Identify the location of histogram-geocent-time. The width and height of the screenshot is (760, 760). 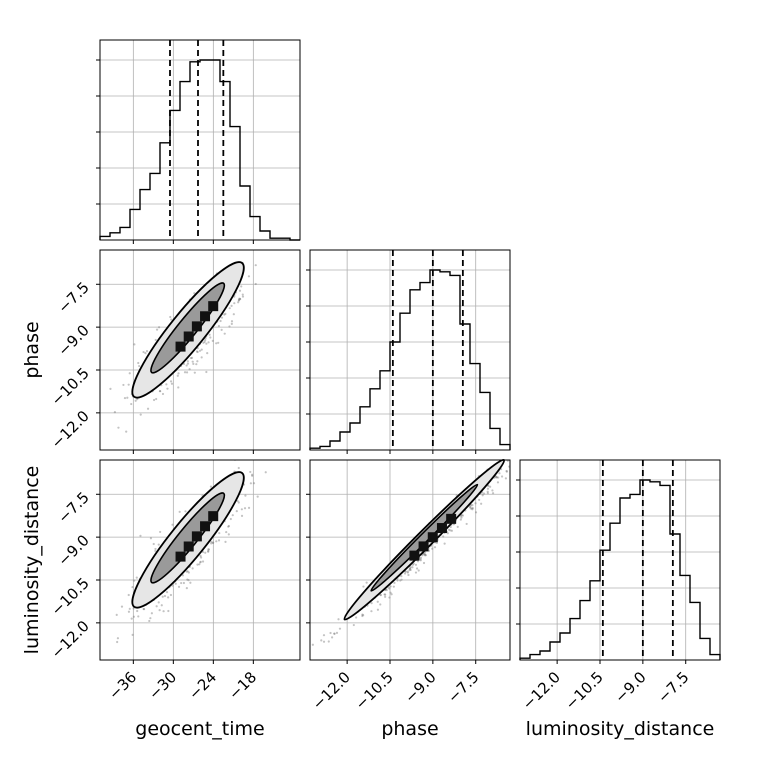
(198, 141).